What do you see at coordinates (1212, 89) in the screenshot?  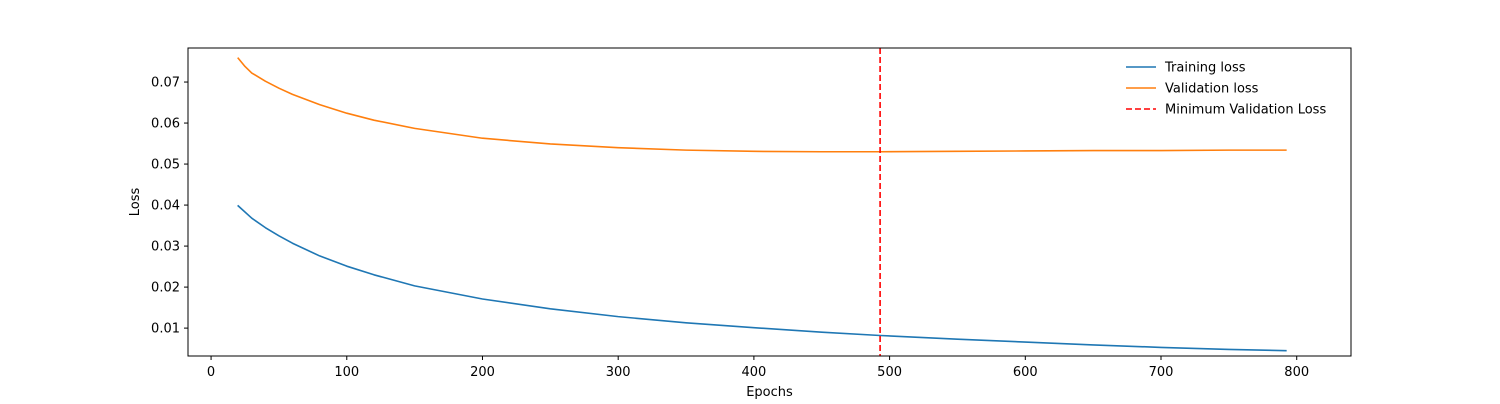 I see `legend-label-validation-loss: Validation loss` at bounding box center [1212, 89].